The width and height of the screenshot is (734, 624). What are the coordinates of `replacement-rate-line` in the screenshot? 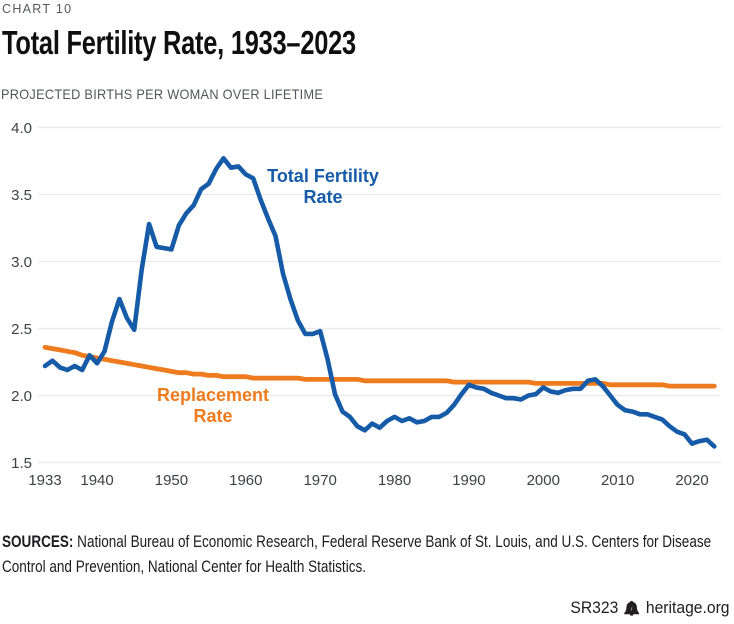 It's located at (379, 366).